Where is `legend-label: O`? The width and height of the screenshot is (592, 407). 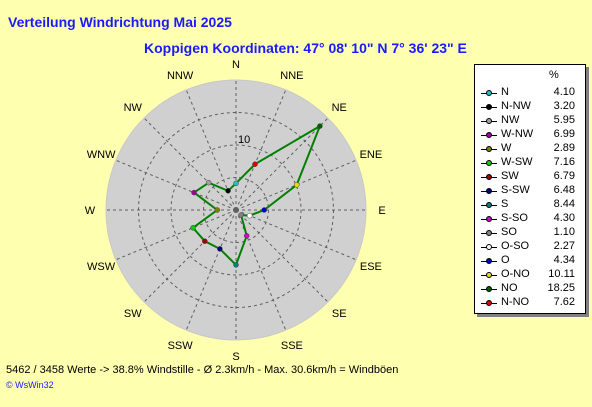
legend-label: O is located at coordinates (505, 260).